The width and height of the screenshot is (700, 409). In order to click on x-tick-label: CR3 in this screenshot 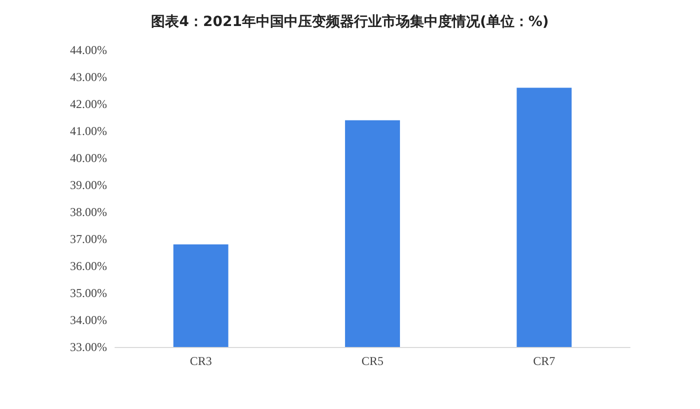, I will do `click(201, 361)`.